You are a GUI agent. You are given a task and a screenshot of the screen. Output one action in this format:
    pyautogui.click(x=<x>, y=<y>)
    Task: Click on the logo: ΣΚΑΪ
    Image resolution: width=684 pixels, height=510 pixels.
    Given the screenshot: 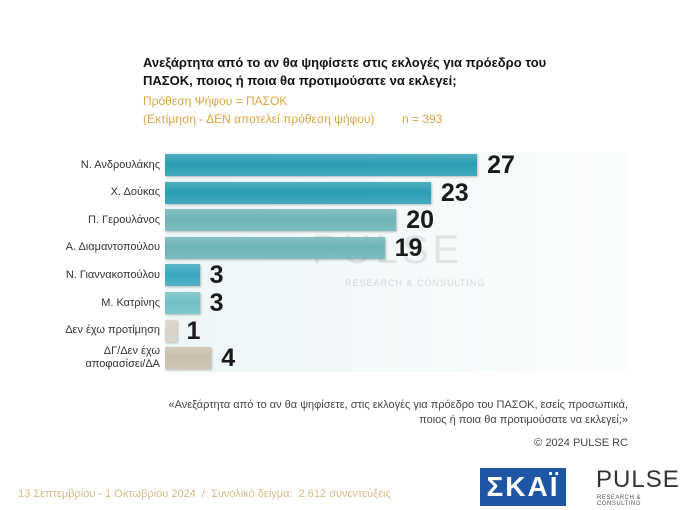 What is the action you would take?
    pyautogui.click(x=523, y=487)
    